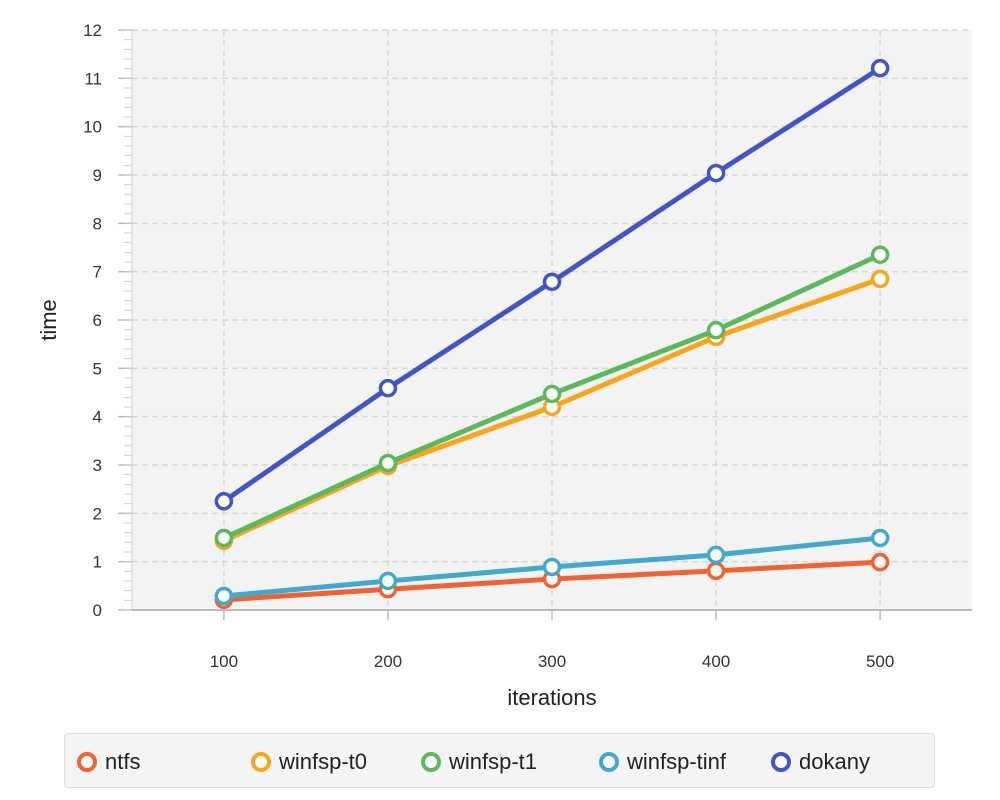  I want to click on x-tick-label: 500, so click(880, 661).